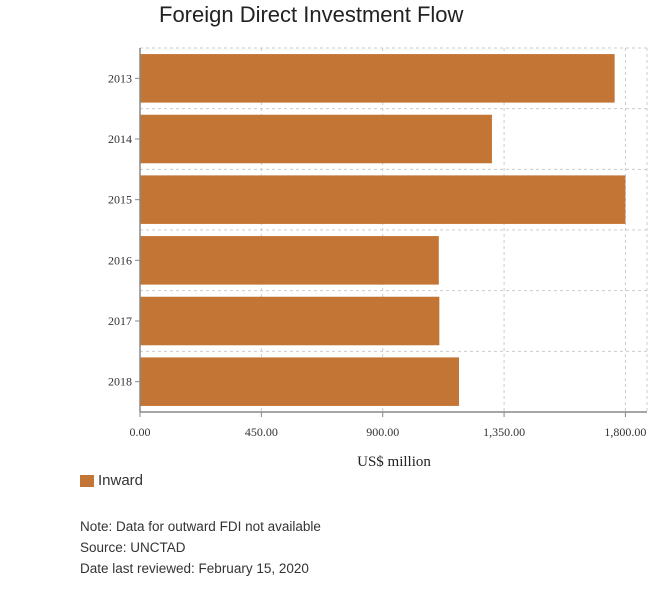 The image size is (648, 598). What do you see at coordinates (289, 260) in the screenshot?
I see `bar-2016` at bounding box center [289, 260].